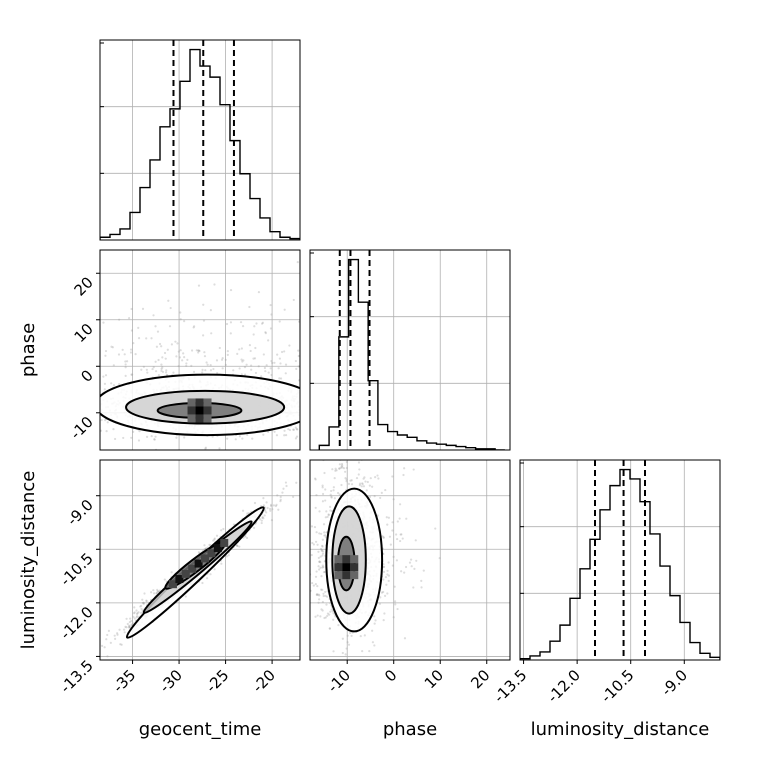 The width and height of the screenshot is (760, 760). What do you see at coordinates (617, 686) in the screenshot?
I see `x-tick-label: -10.5` at bounding box center [617, 686].